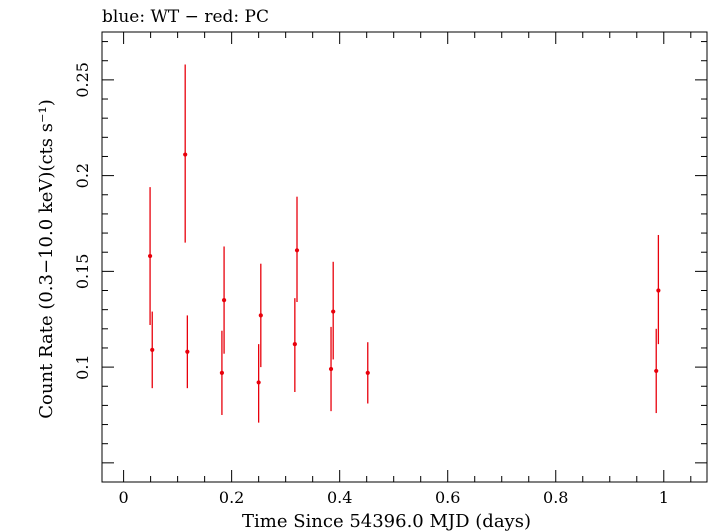  I want to click on x-tick-label: 0.6, so click(447, 497).